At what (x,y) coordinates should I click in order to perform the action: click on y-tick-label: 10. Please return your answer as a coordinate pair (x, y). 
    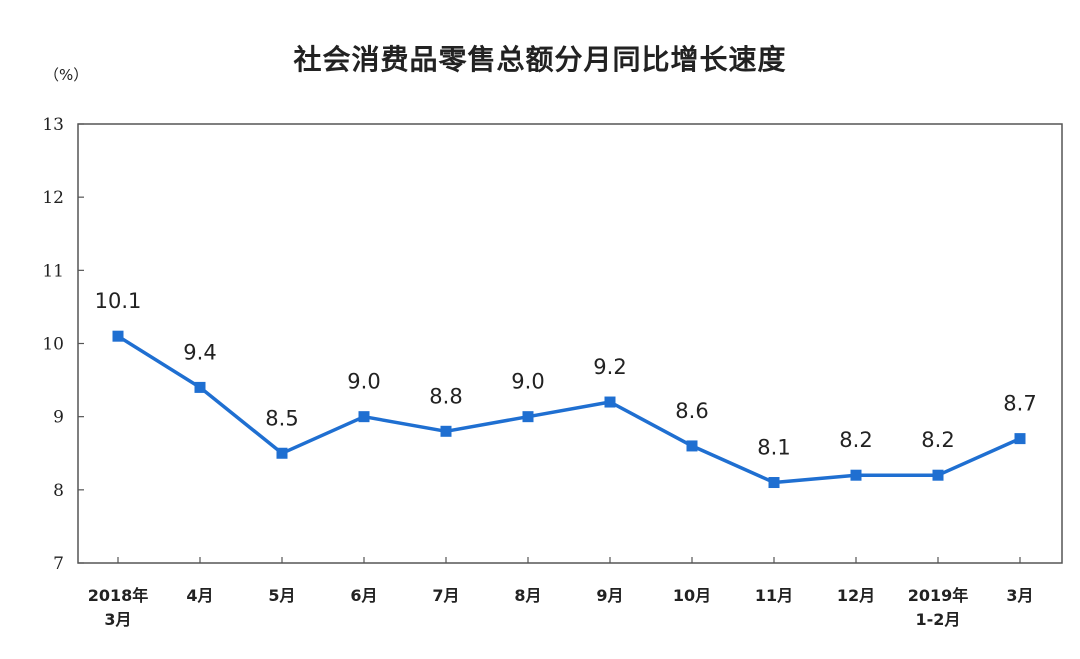
    Looking at the image, I should click on (53, 345).